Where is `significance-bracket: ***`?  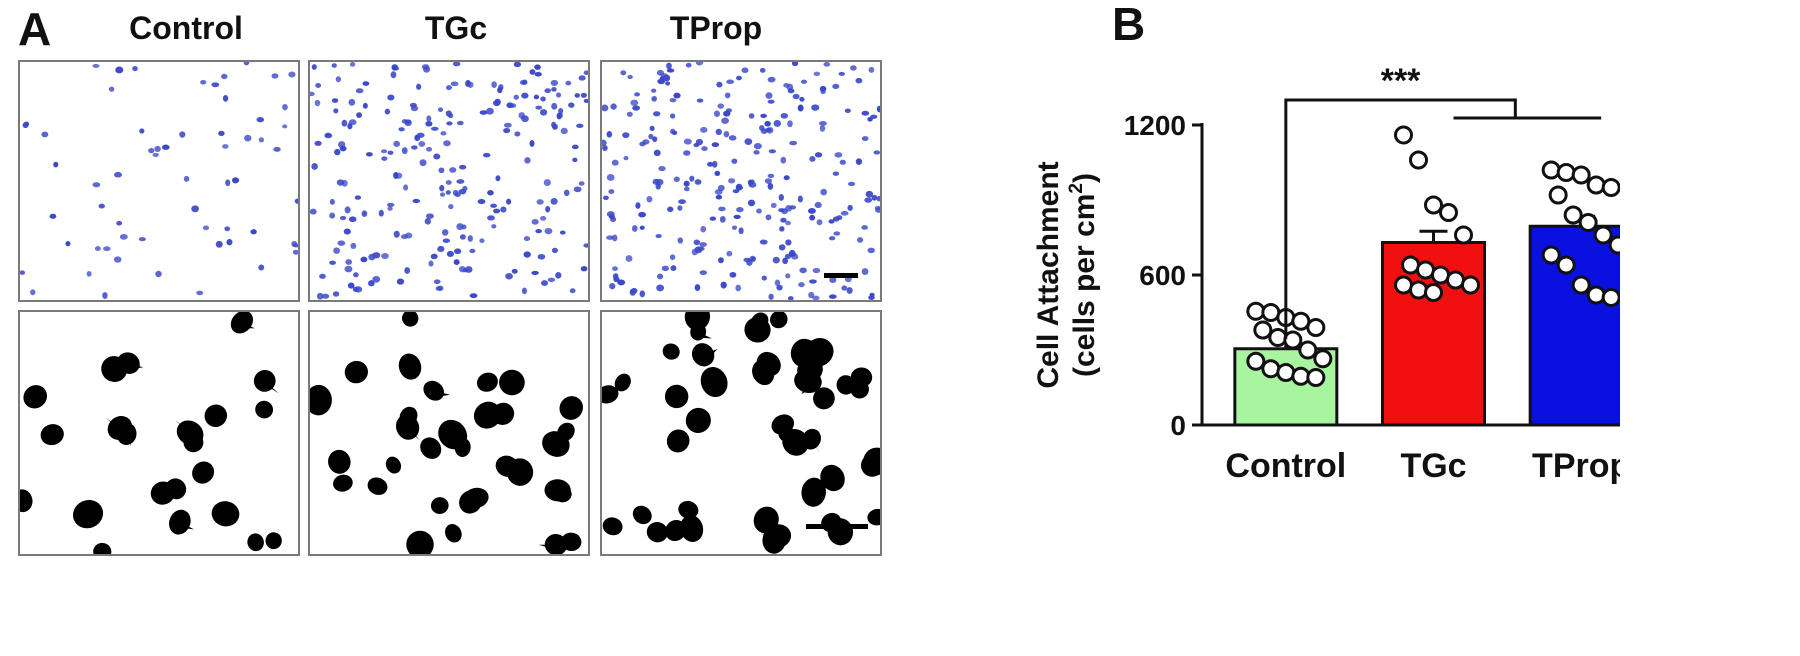
significance-bracket: *** is located at coordinates (1443, 200).